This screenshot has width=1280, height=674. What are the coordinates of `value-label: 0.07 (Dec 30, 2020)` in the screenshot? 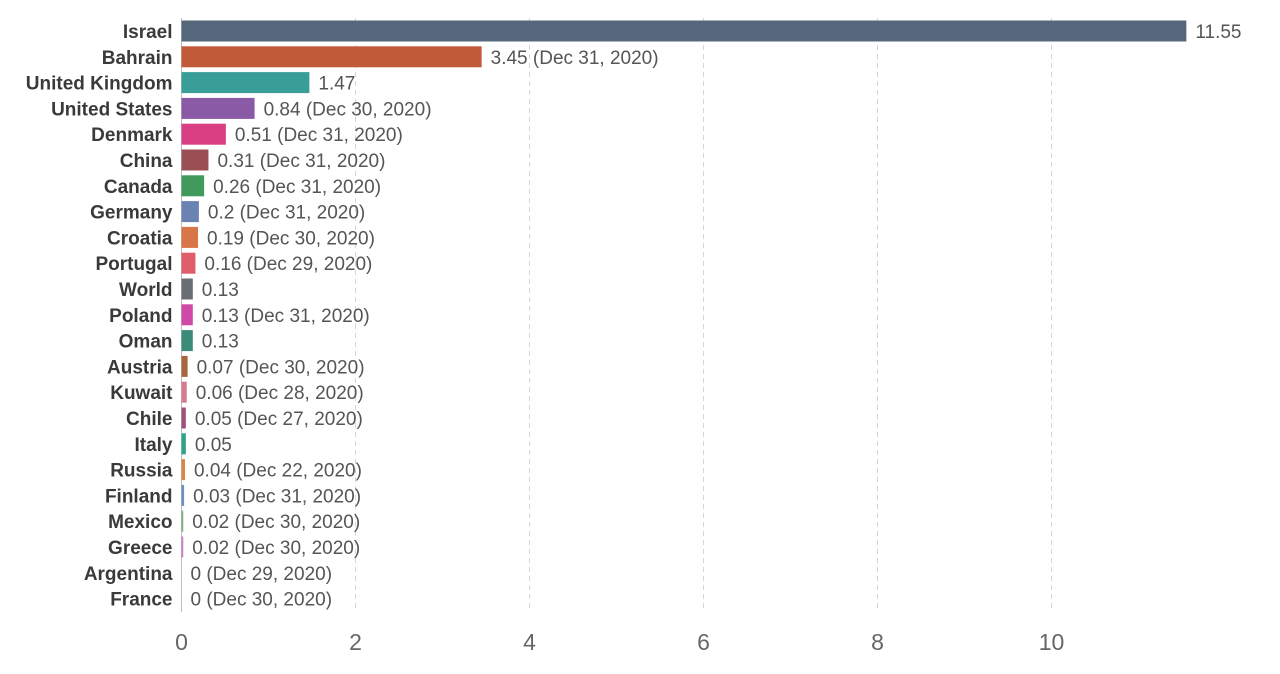 It's located at (281, 367).